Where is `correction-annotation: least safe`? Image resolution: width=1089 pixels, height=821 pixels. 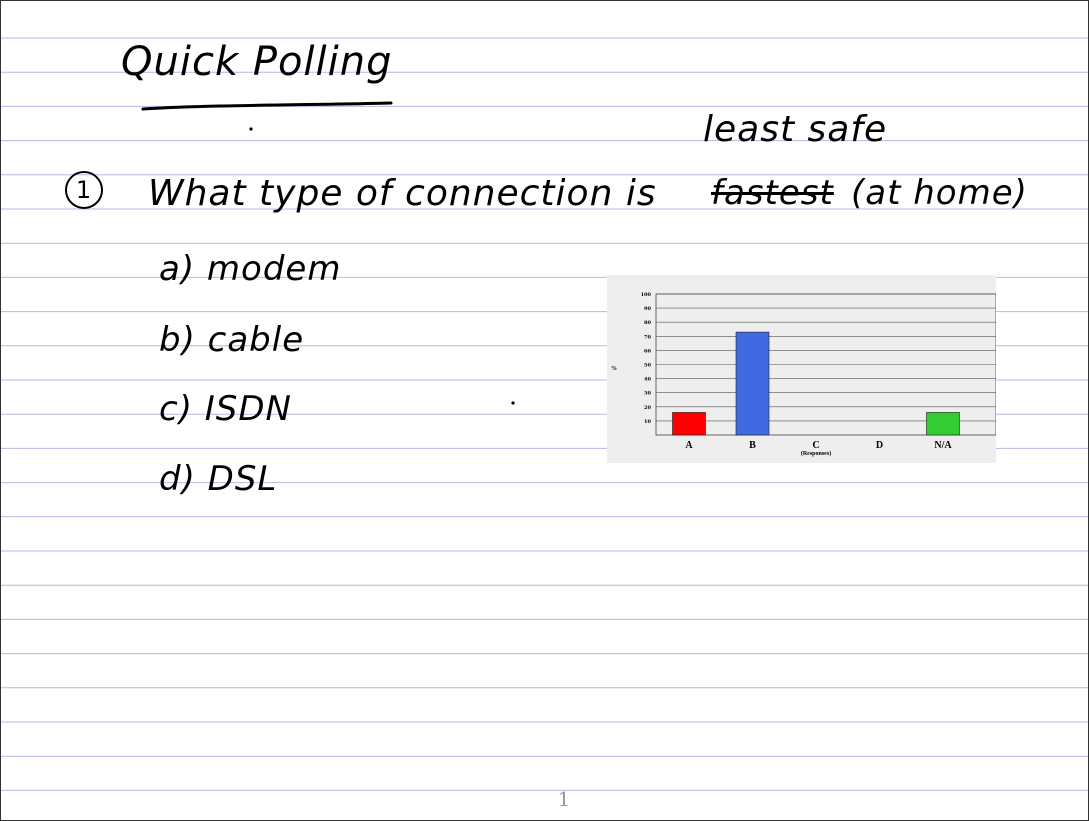
correction-annotation: least safe is located at coordinates (795, 129).